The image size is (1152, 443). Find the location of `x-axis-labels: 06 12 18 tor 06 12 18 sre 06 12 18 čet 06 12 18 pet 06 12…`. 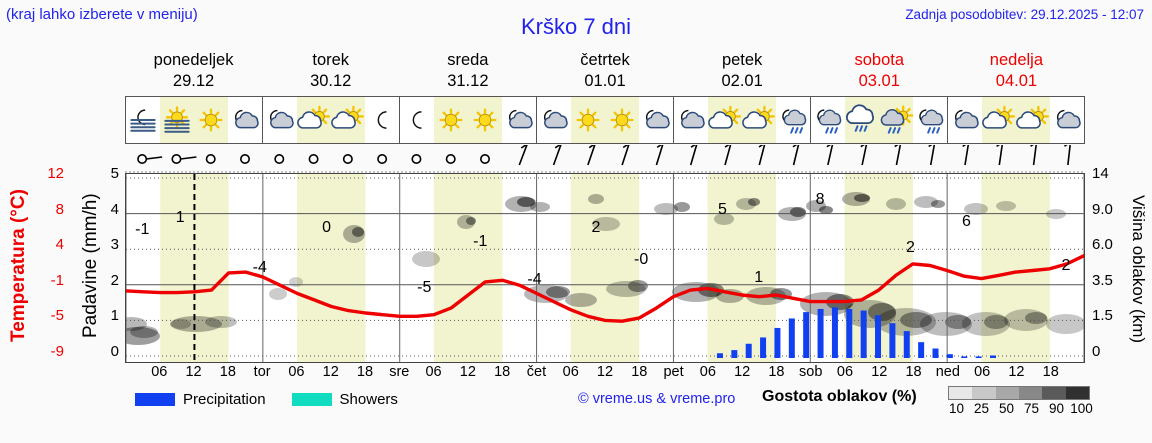

x-axis-labels: 06 12 18 tor 06 12 18 sre 06 12 18 čet 06 12 18 pet 06 12… is located at coordinates (605, 374).